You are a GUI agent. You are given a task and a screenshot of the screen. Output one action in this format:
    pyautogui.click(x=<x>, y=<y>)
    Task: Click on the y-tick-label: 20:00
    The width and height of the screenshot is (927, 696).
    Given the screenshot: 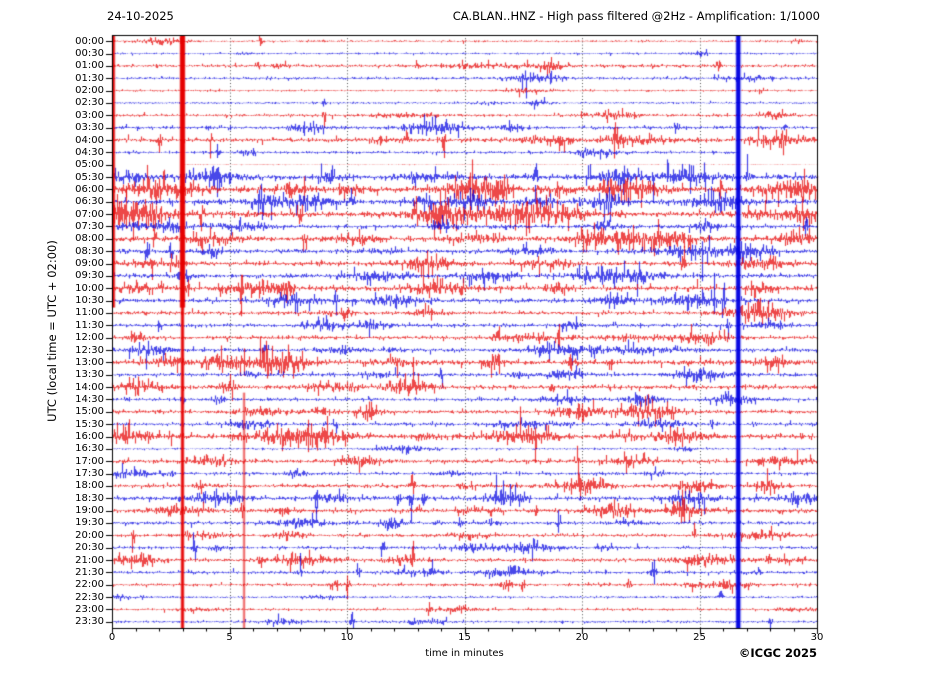 What is the action you would take?
    pyautogui.click(x=89, y=535)
    